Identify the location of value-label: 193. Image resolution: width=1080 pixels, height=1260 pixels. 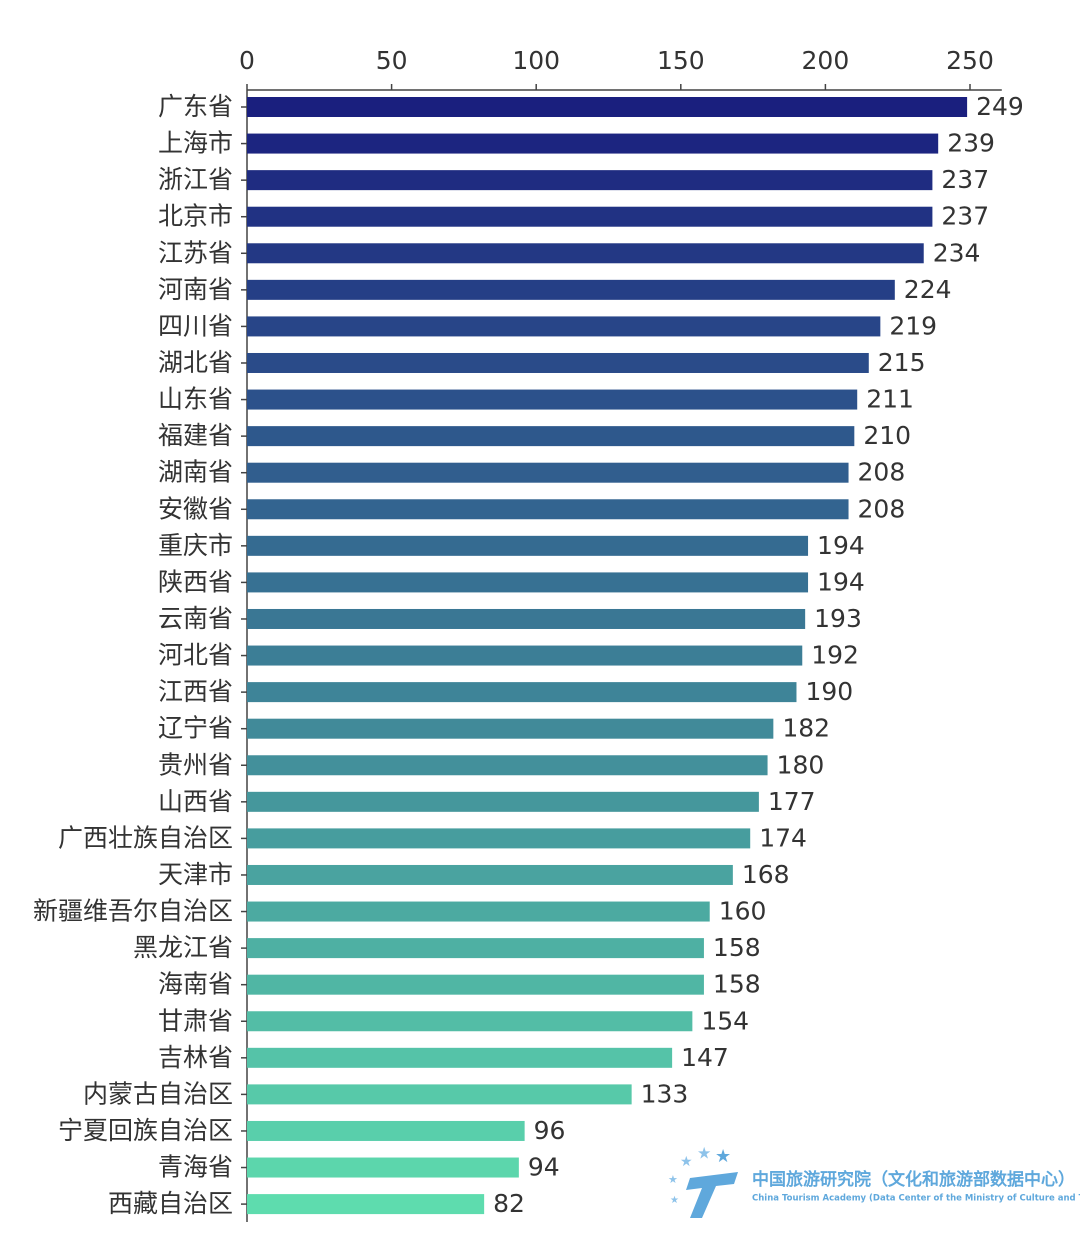
(838, 618).